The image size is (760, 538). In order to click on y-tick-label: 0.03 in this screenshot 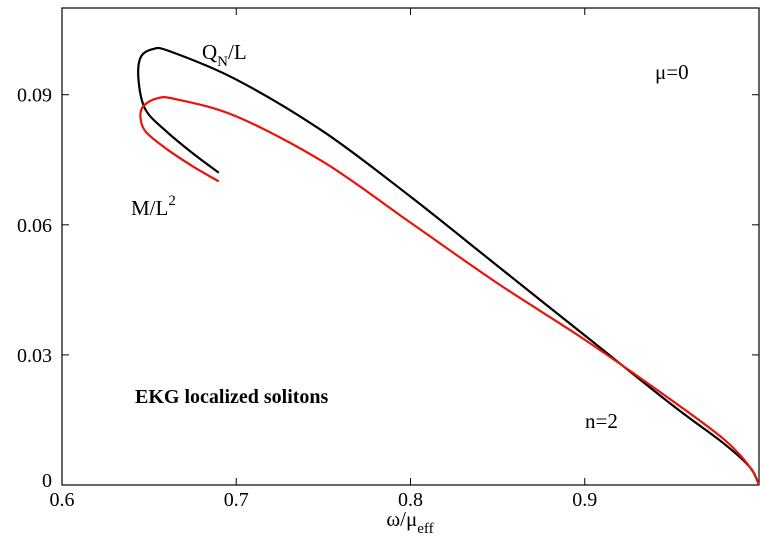, I will do `click(34, 356)`.